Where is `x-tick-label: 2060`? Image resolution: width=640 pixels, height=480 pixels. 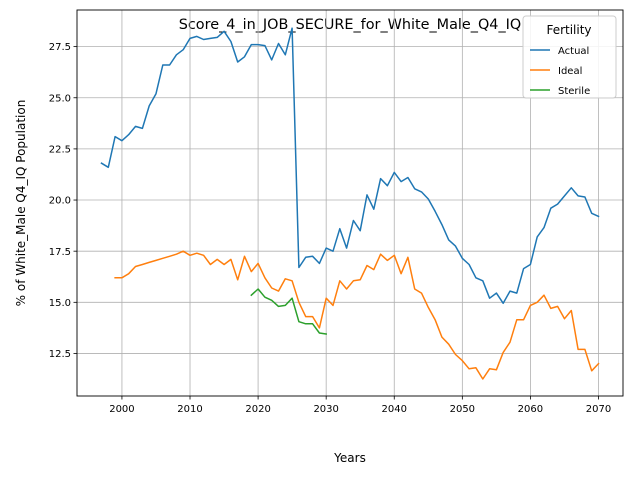
x-tick-label: 2060 is located at coordinates (530, 409).